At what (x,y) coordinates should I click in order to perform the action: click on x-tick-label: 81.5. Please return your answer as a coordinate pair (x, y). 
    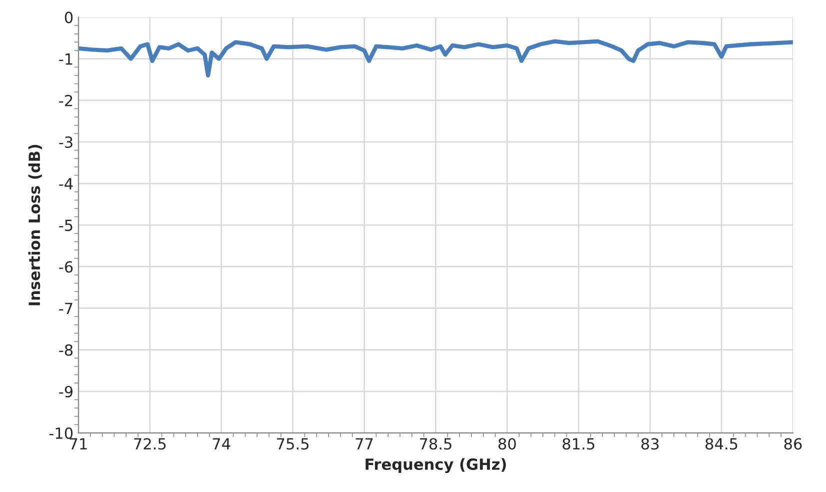
    Looking at the image, I should click on (578, 444).